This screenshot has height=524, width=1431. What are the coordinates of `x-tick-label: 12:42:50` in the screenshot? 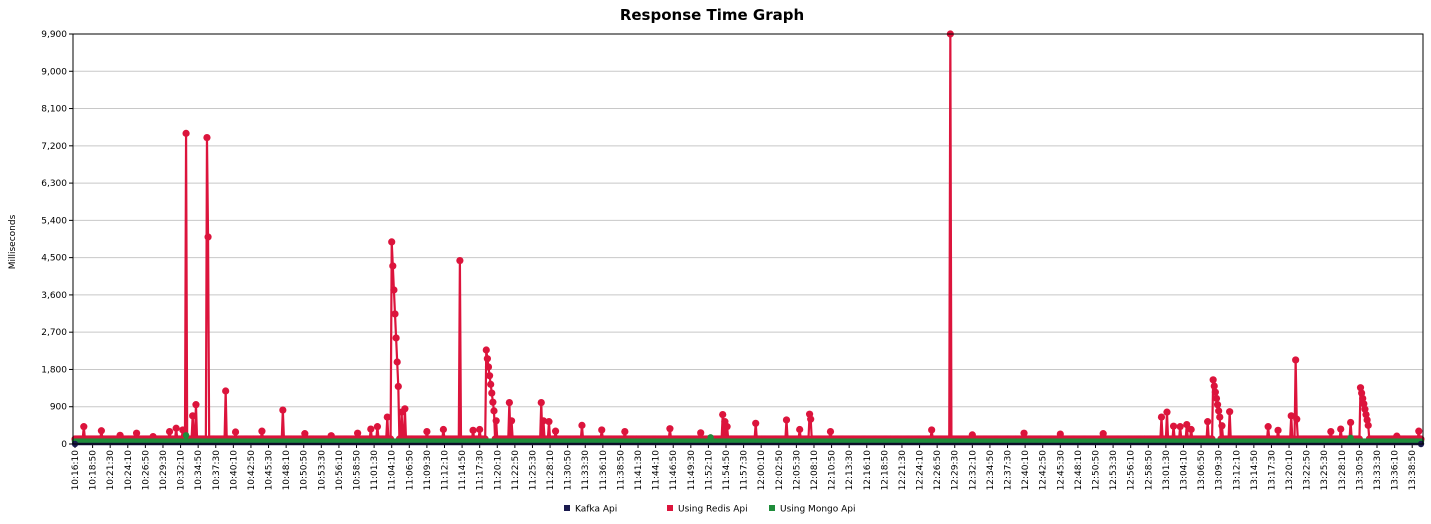 It's located at (1044, 470).